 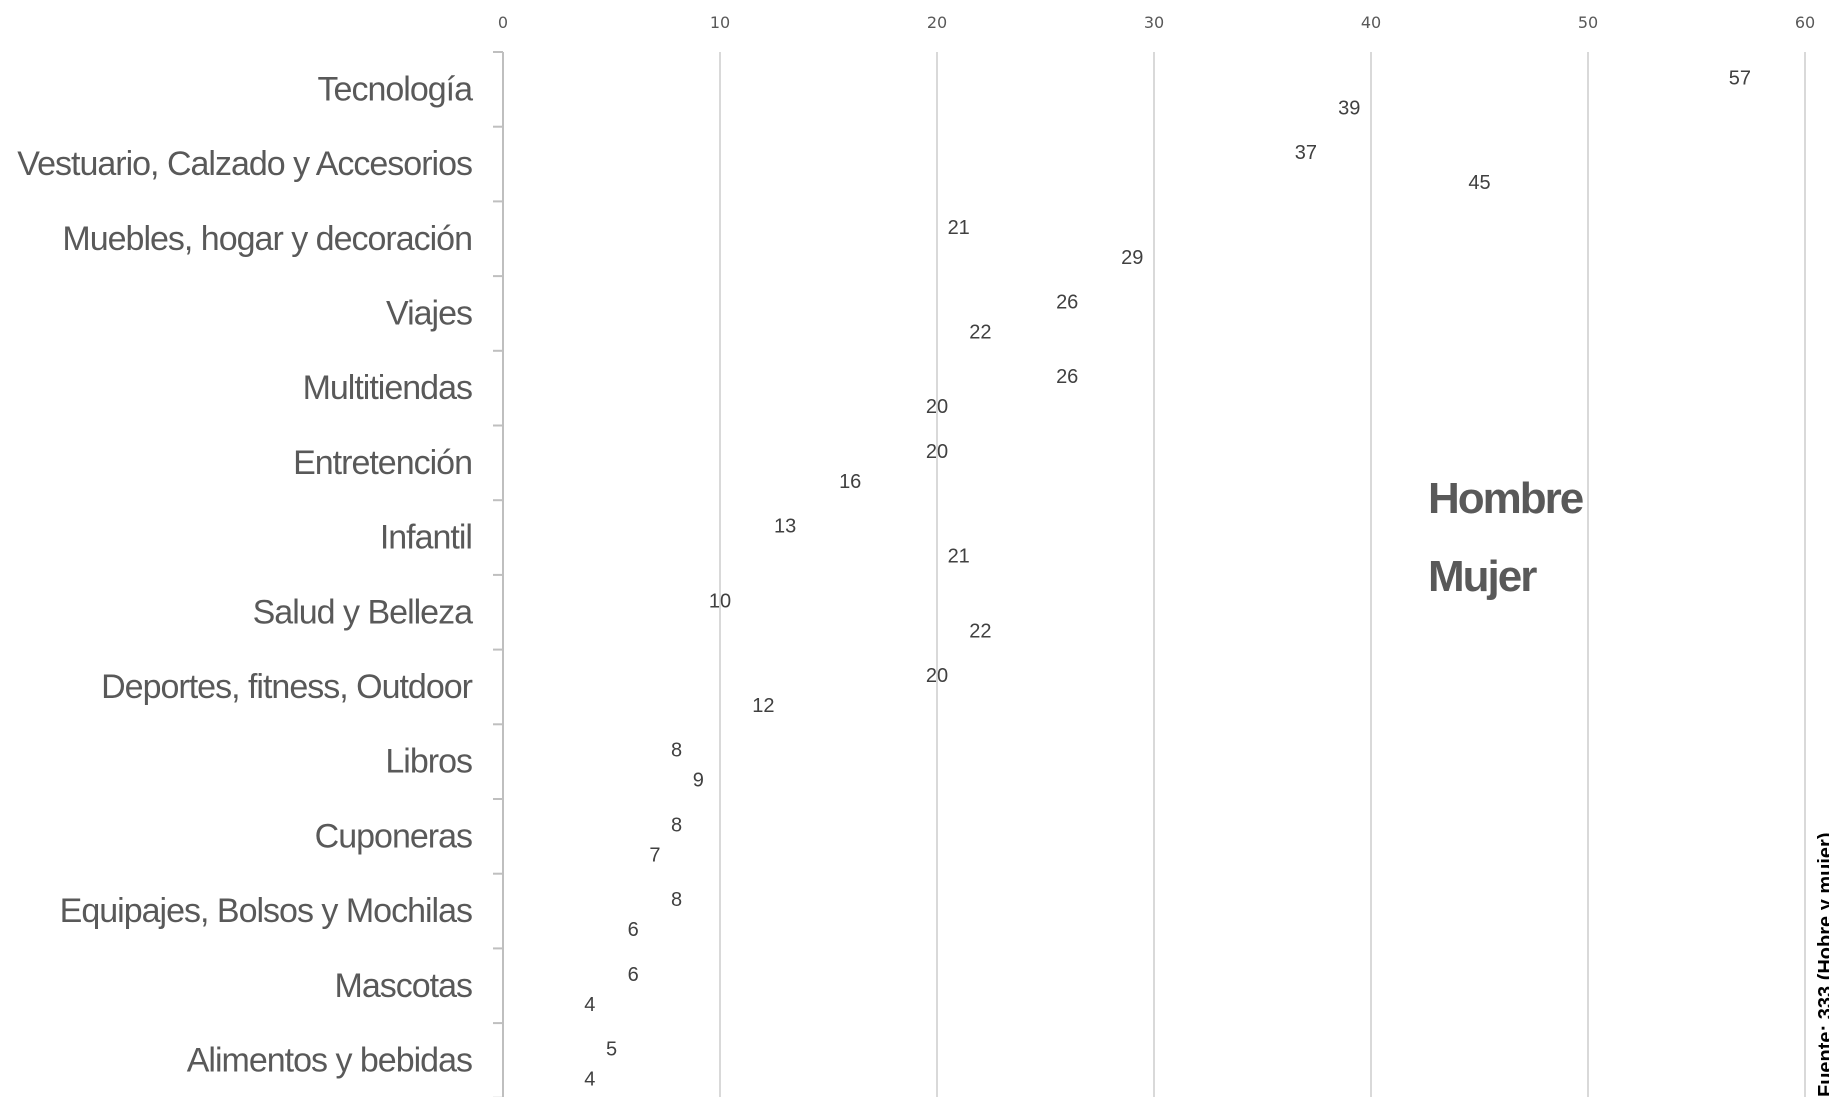 I want to click on category-label: Equipajes, Bolsos y Mochilas, so click(x=266, y=911).